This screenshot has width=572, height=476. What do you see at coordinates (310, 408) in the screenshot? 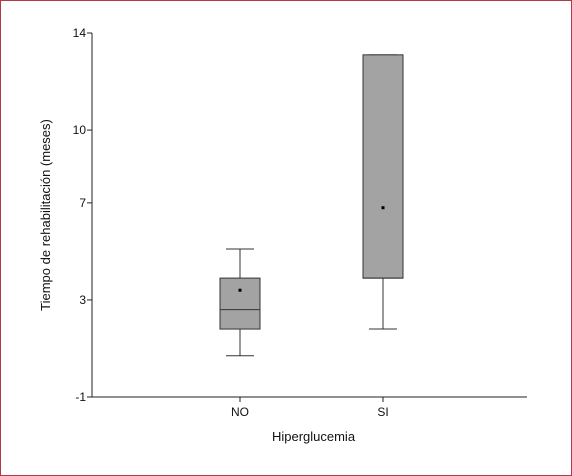
I see `x-ticks: NO SI` at bounding box center [310, 408].